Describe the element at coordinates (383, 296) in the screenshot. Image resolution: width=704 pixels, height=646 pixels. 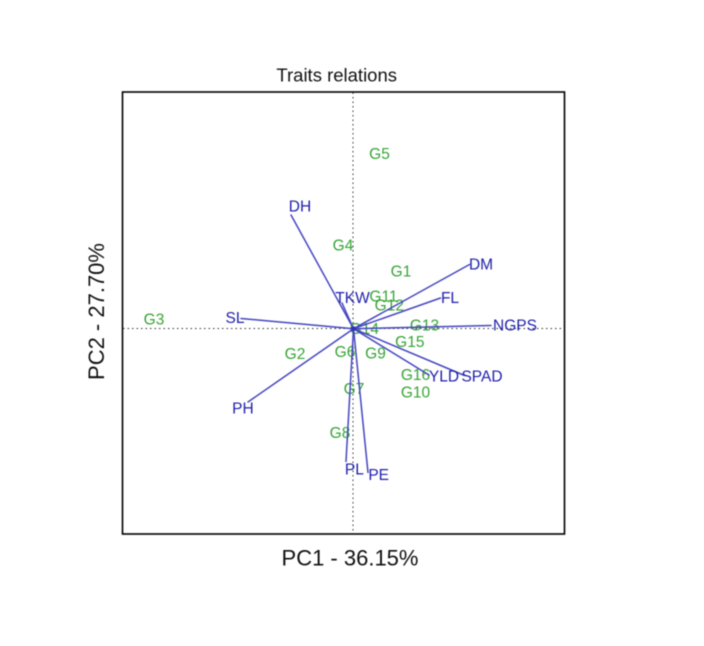
I see `svg-text: G11` at that location.